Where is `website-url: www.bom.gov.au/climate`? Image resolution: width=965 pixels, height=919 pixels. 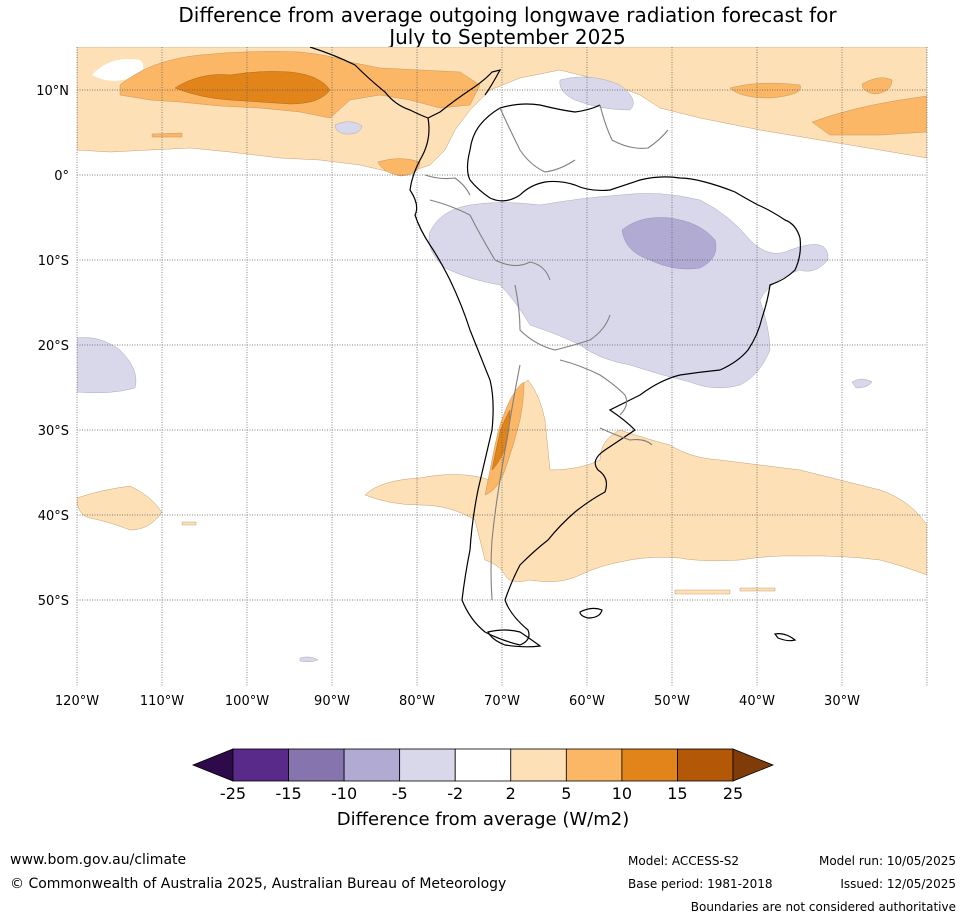
website-url: www.bom.gov.au/climate is located at coordinates (98, 860).